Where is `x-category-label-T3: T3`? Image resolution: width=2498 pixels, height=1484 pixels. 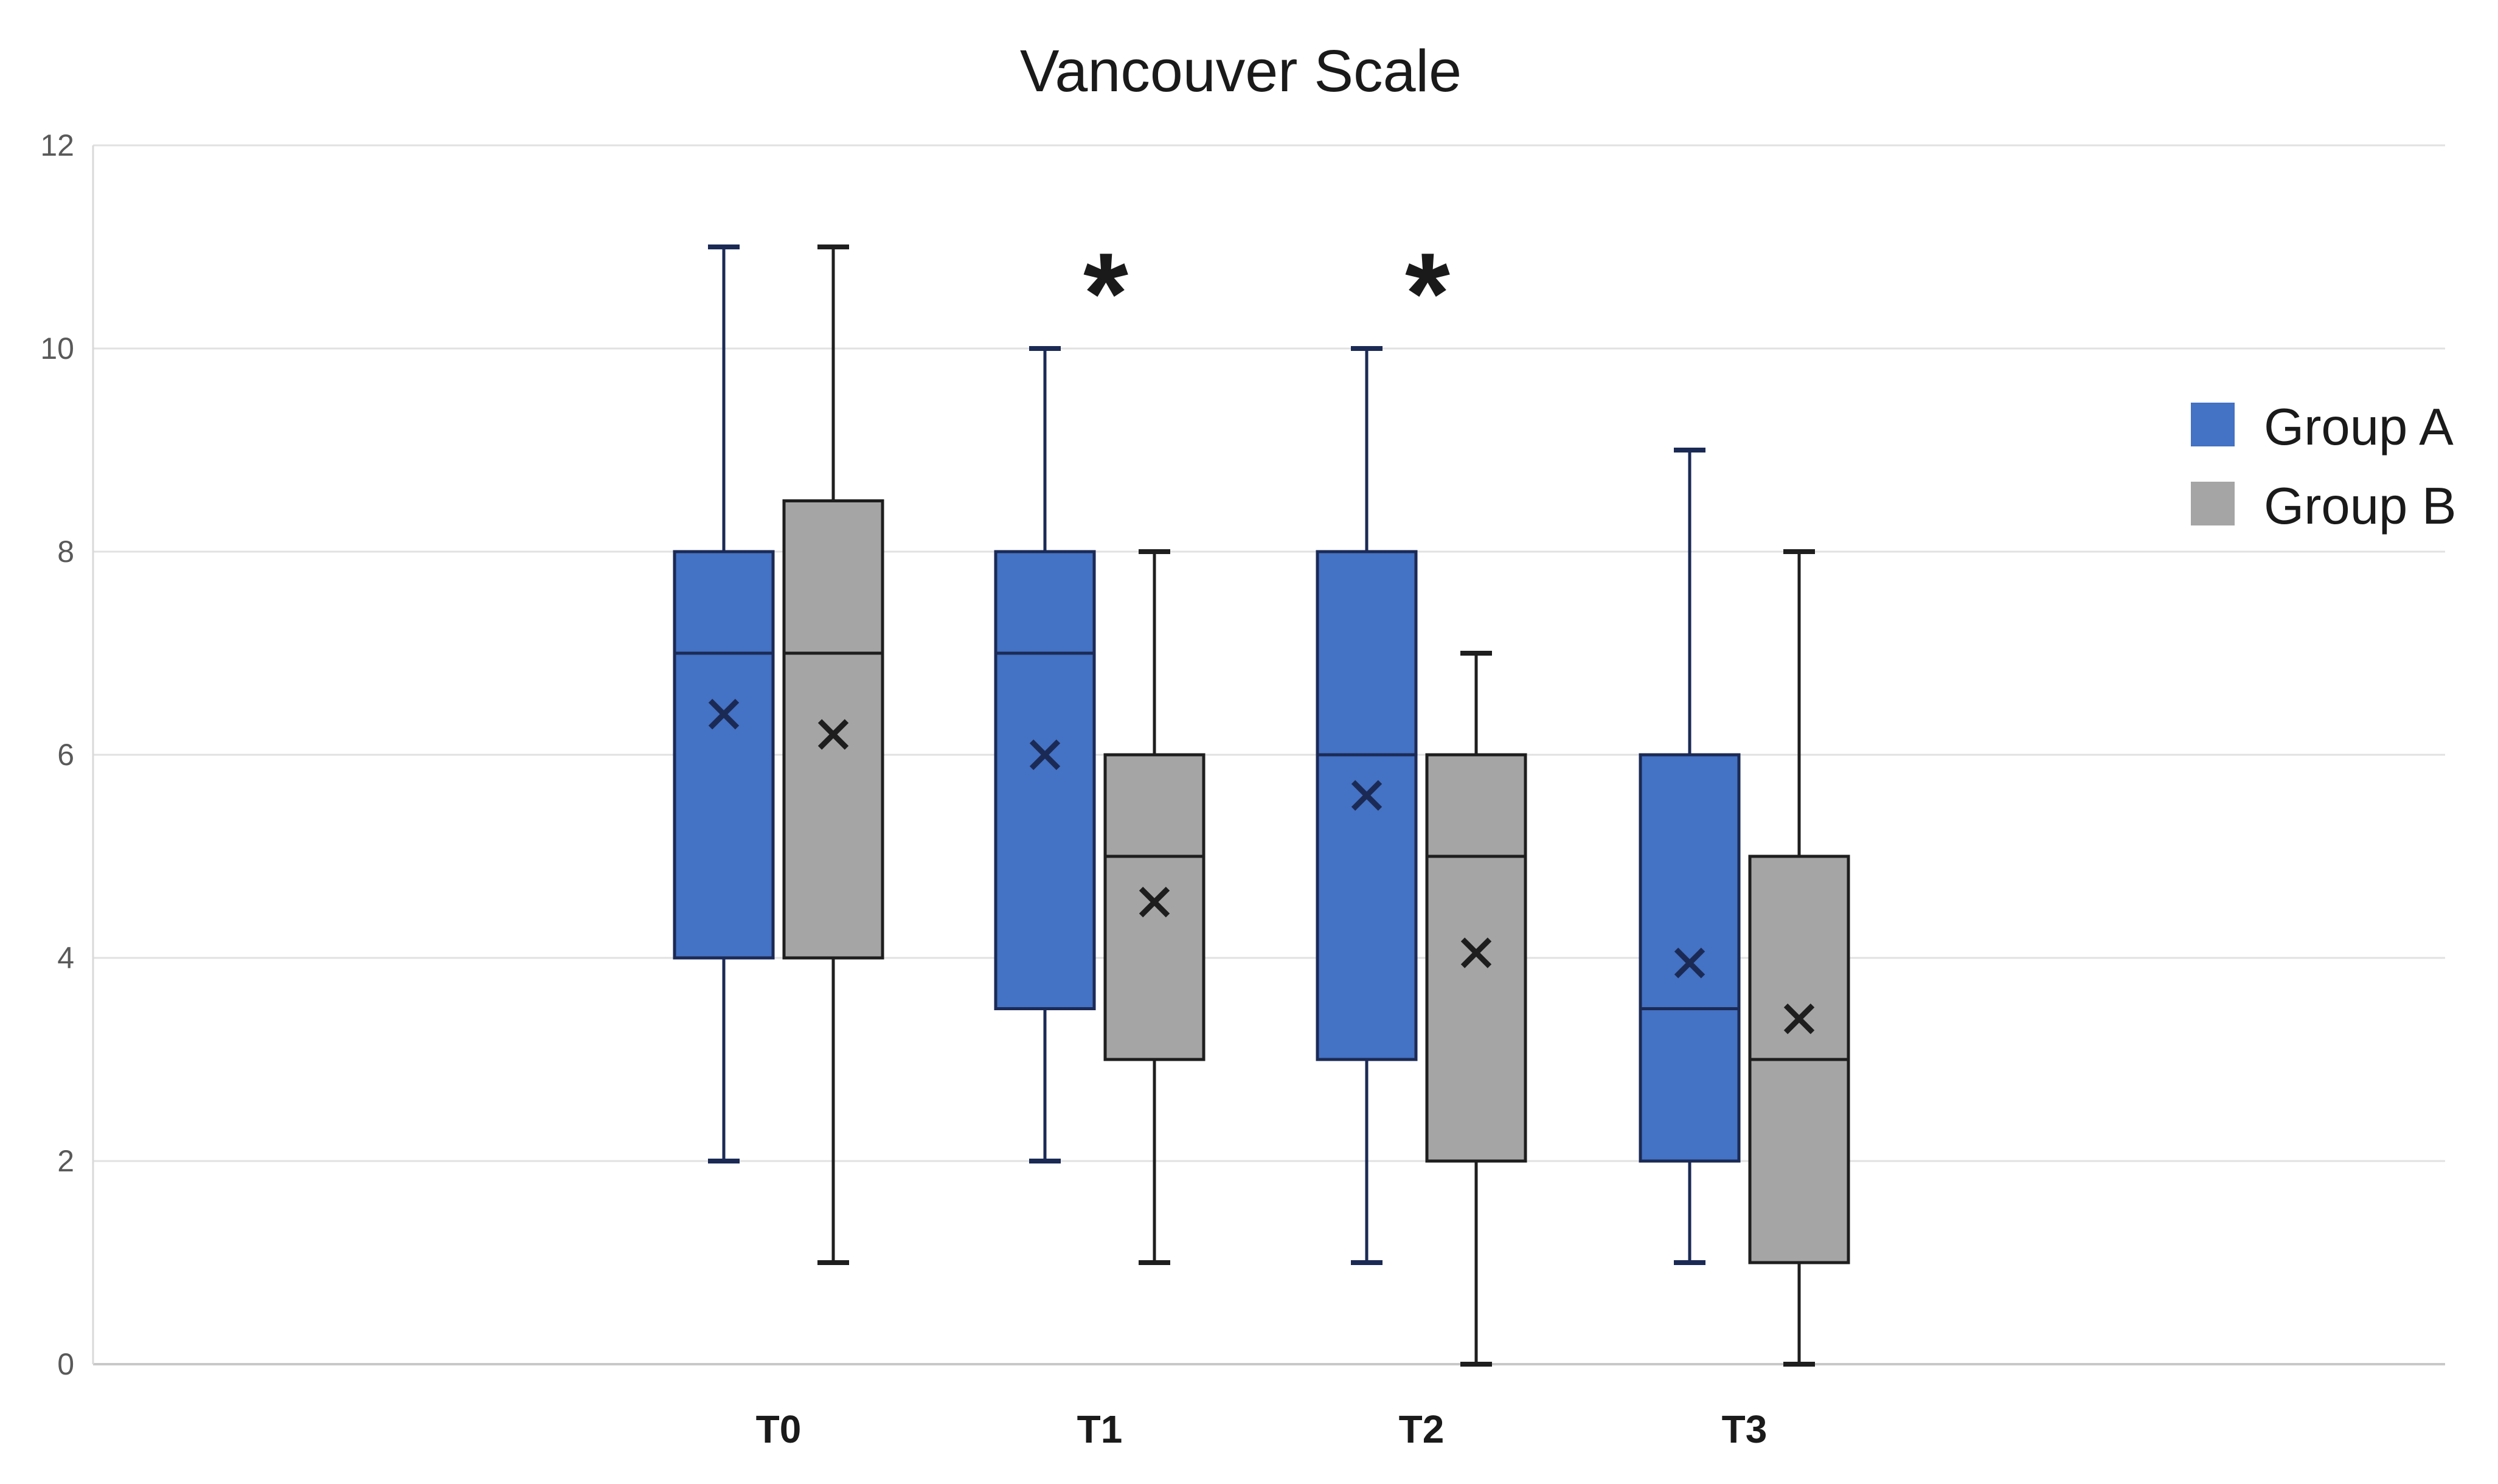 x-category-label-T3: T3 is located at coordinates (1745, 1429).